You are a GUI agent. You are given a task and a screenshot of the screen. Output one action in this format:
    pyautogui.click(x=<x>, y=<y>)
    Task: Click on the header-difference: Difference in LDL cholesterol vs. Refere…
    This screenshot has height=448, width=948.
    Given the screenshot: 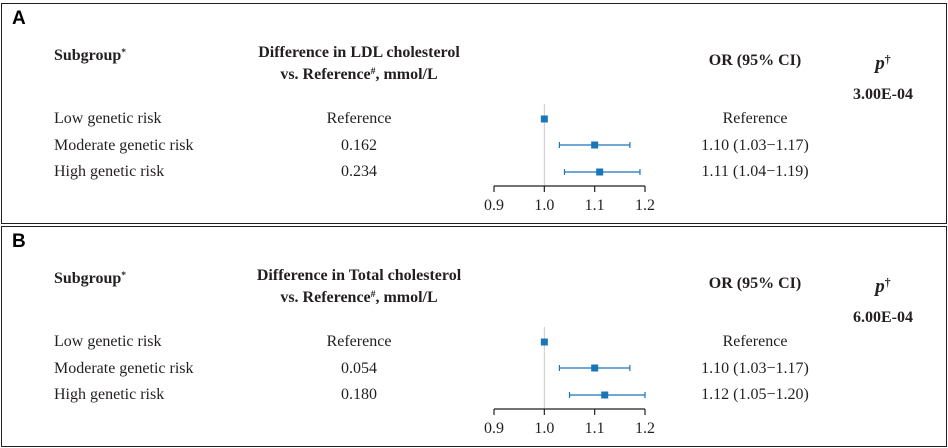 What is the action you would take?
    pyautogui.click(x=359, y=64)
    